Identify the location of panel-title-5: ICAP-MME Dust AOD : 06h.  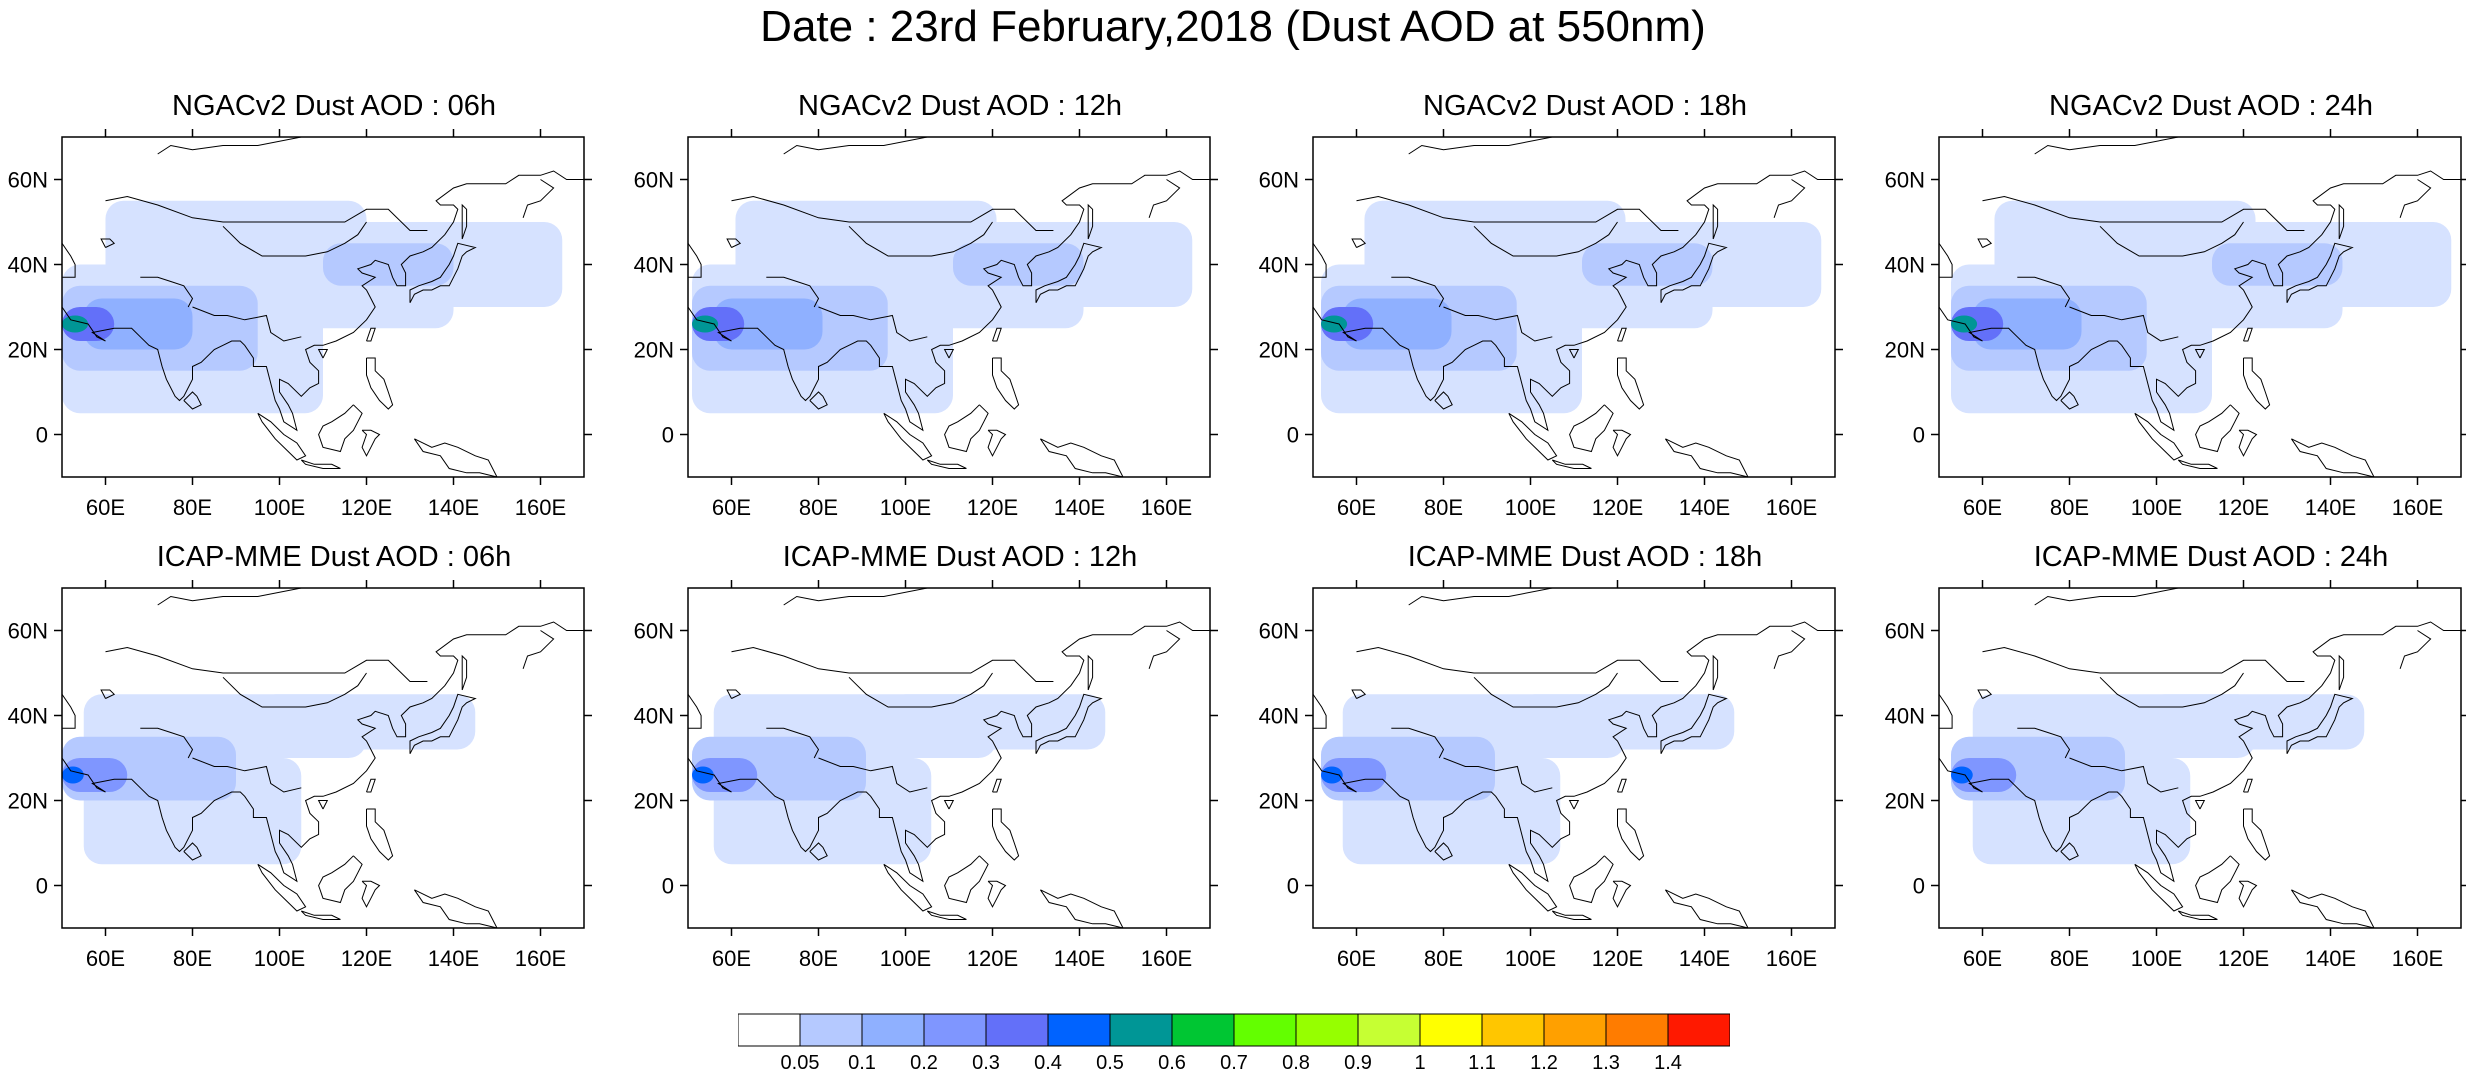
(334, 557).